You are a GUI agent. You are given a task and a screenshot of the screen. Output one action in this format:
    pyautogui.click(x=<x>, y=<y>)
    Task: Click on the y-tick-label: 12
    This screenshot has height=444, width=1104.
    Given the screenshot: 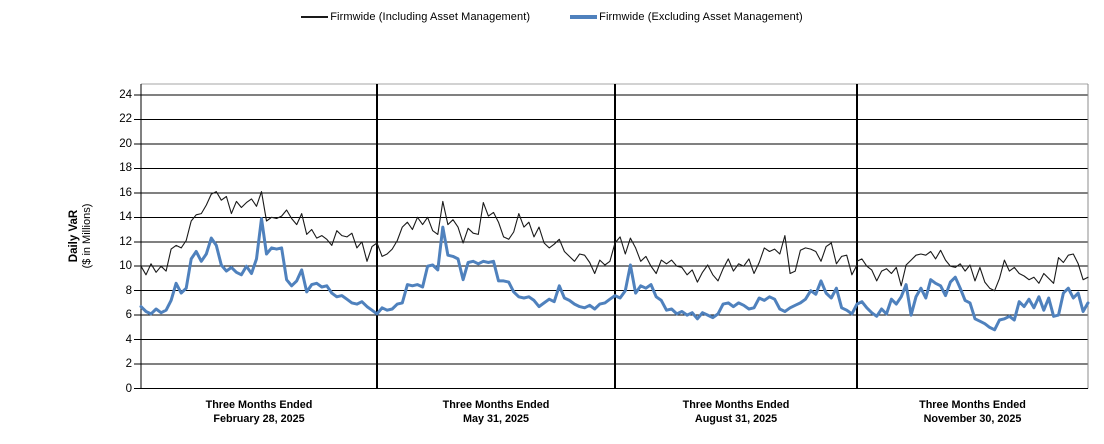 What is the action you would take?
    pyautogui.click(x=125, y=241)
    